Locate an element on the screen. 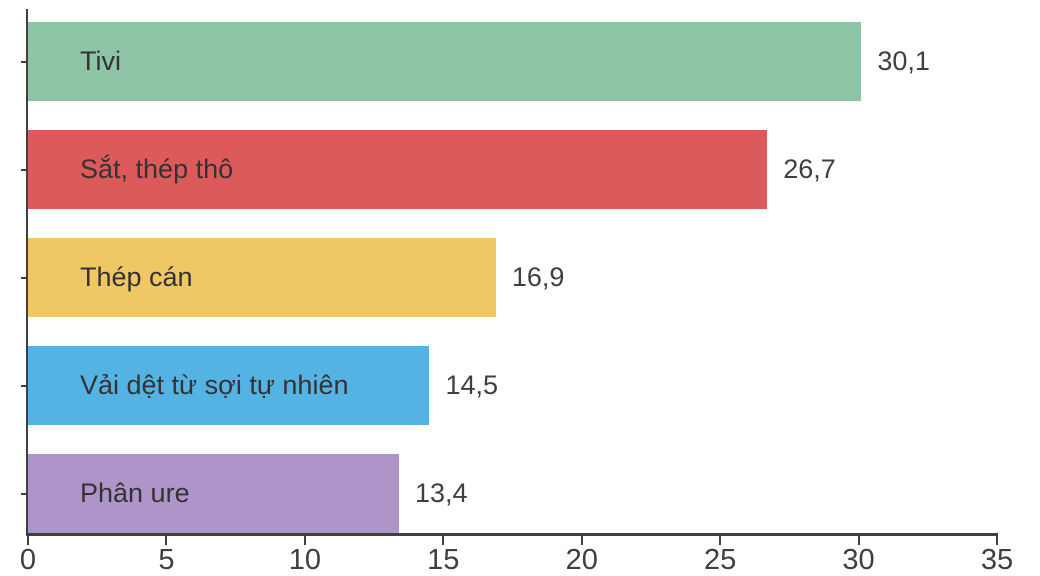 The height and width of the screenshot is (576, 1040). bar-category-label: Thép cán is located at coordinates (136, 277).